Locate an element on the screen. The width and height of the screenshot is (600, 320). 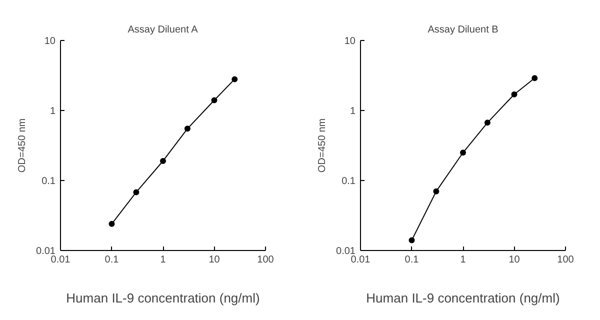
chart-title: Assay Diluent B is located at coordinates (463, 30).